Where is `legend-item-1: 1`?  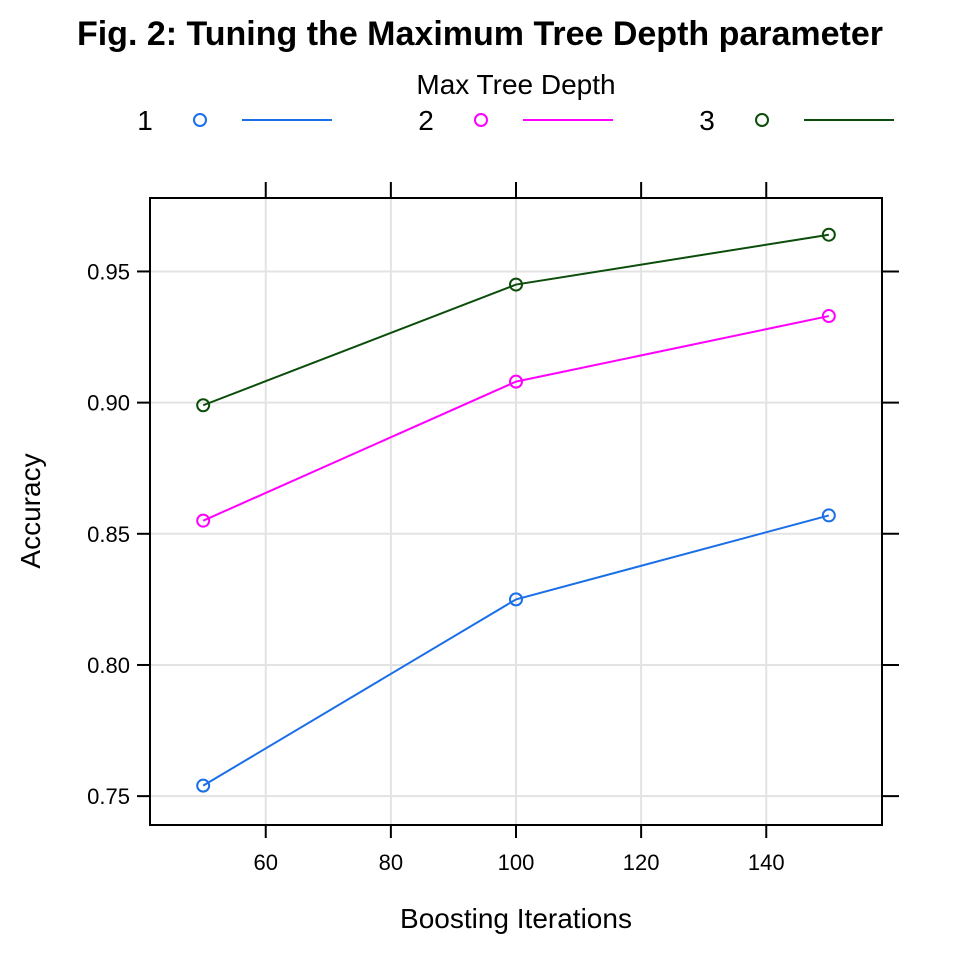 legend-item-1: 1 is located at coordinates (234, 120).